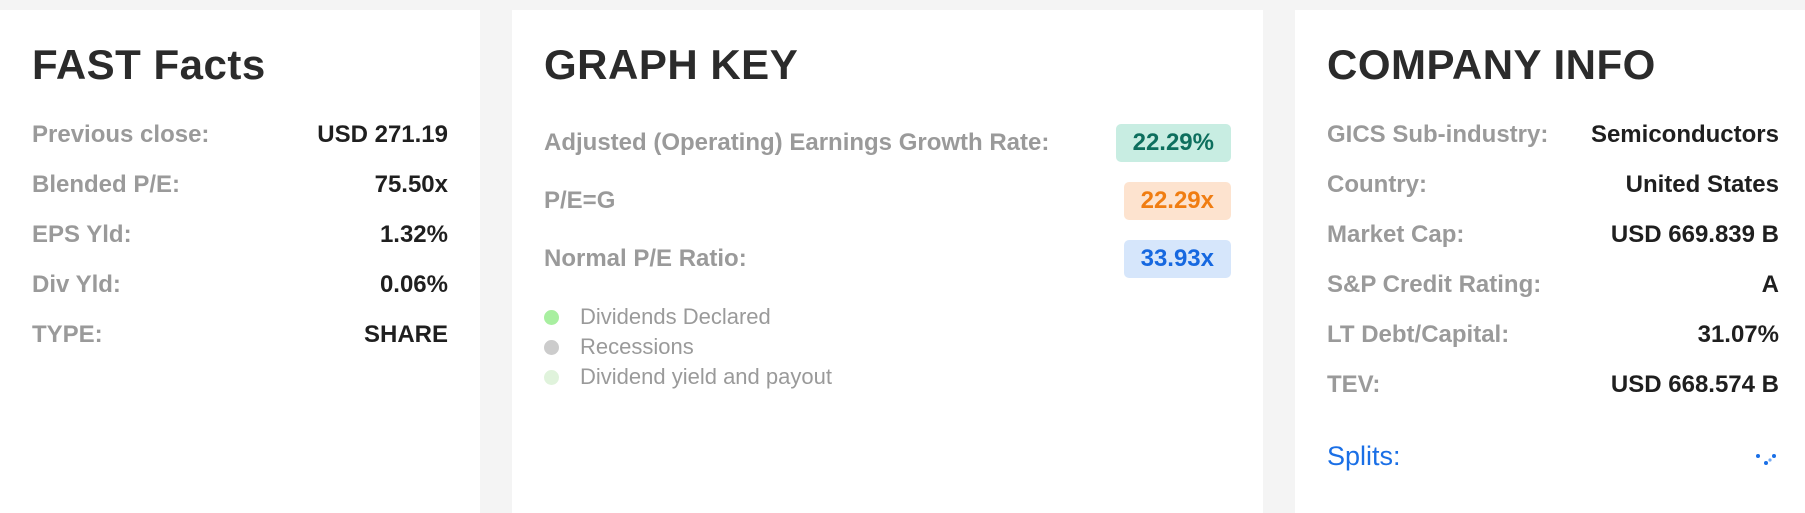 This screenshot has width=1805, height=513. I want to click on legend-item-recessions: Recessions, so click(887, 347).